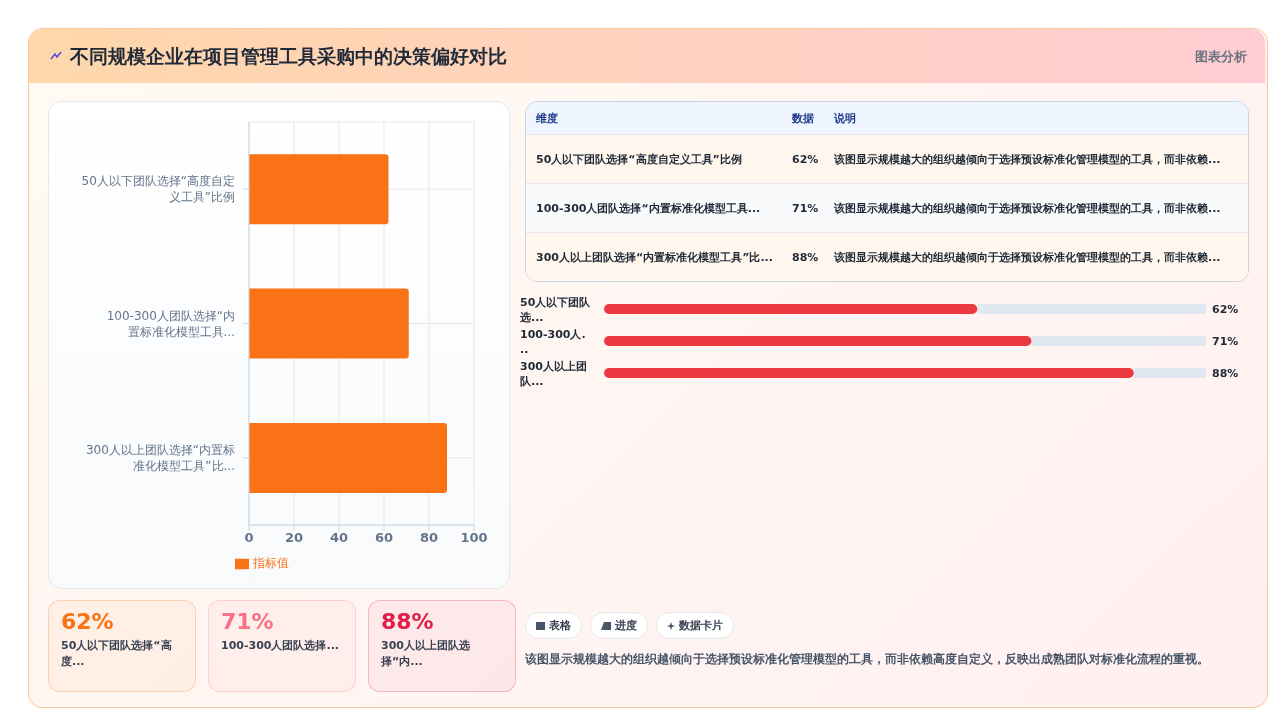 The width and height of the screenshot is (1280, 721). I want to click on text: 维度, so click(547, 118).